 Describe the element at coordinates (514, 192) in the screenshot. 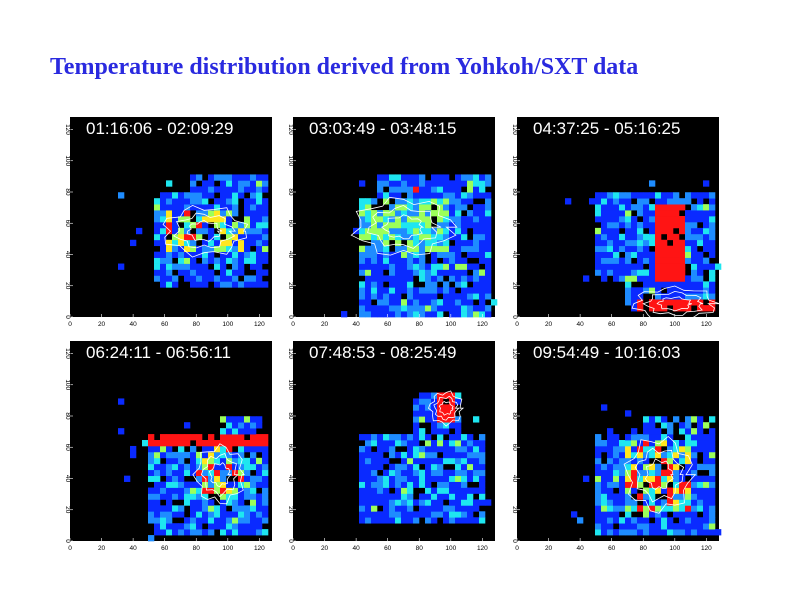

I see `y-tick-label: 80` at that location.